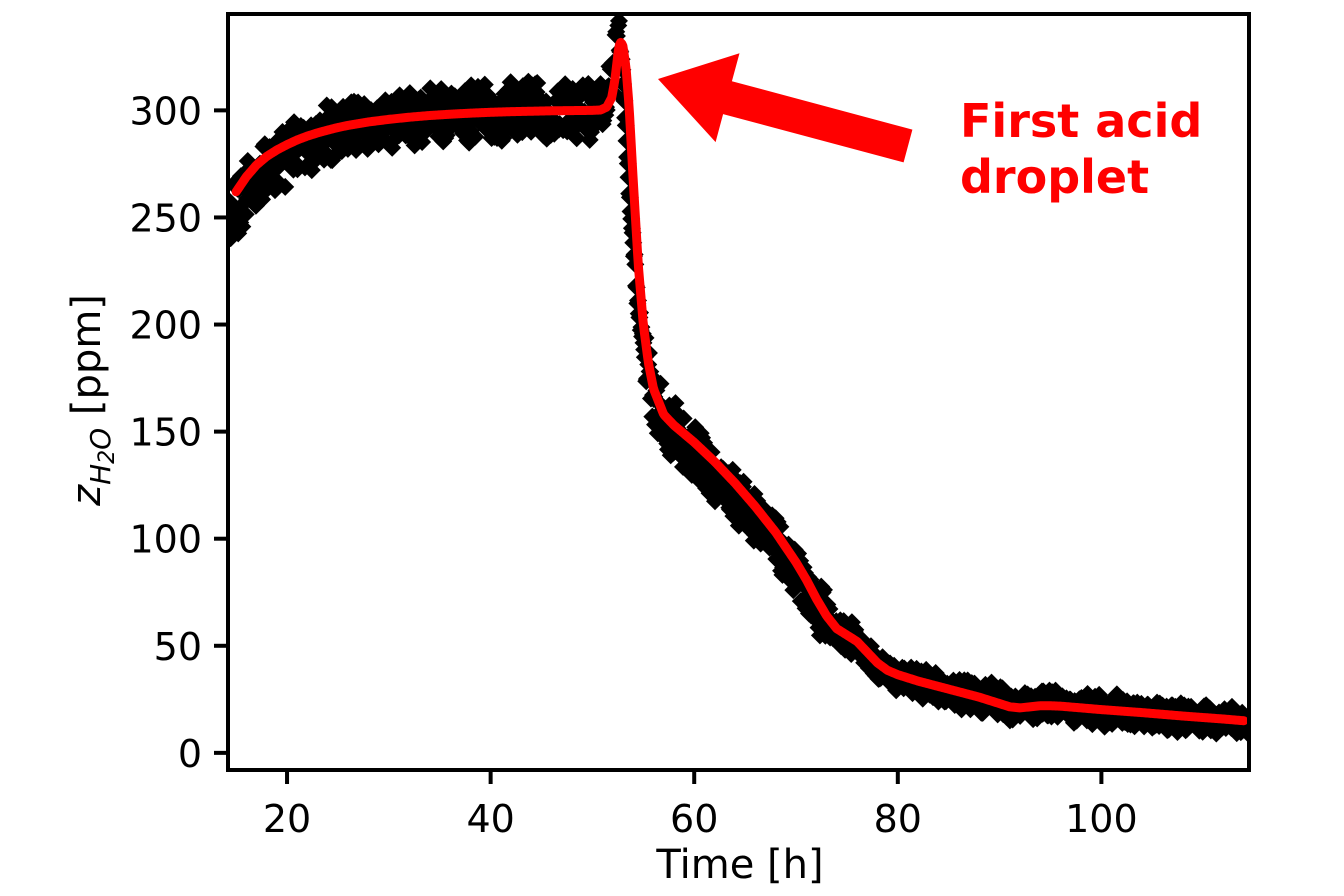 This screenshot has width=1344, height=896. I want to click on annotation-arrow-shape, so click(785, 108).